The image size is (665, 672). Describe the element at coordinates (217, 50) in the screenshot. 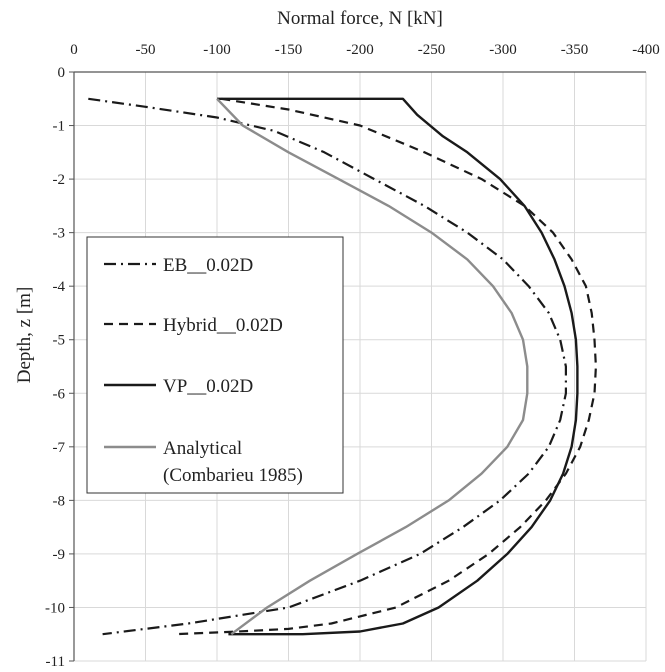

I see `x-tick-label: -100` at that location.